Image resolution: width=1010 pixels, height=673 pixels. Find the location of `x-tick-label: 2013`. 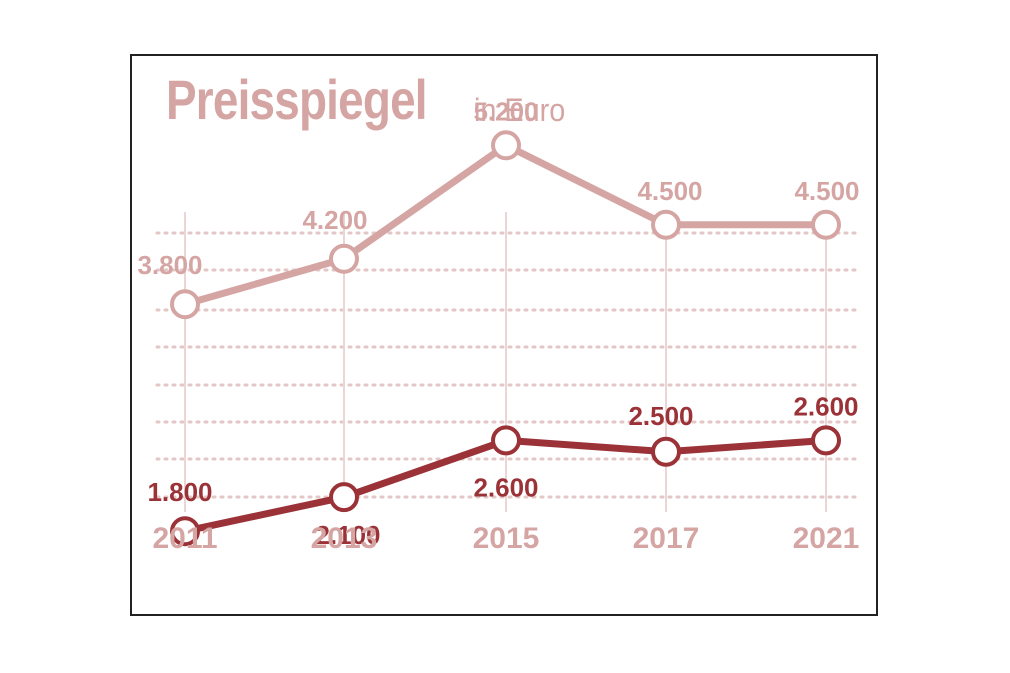

x-tick-label: 2013 is located at coordinates (344, 538).